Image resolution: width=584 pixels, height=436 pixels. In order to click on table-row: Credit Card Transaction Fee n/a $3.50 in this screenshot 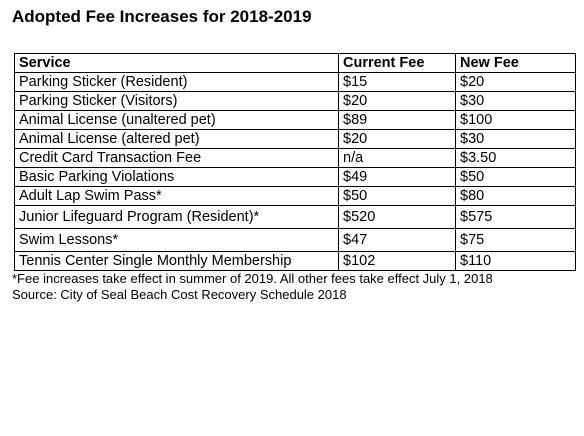, I will do `click(295, 158)`.